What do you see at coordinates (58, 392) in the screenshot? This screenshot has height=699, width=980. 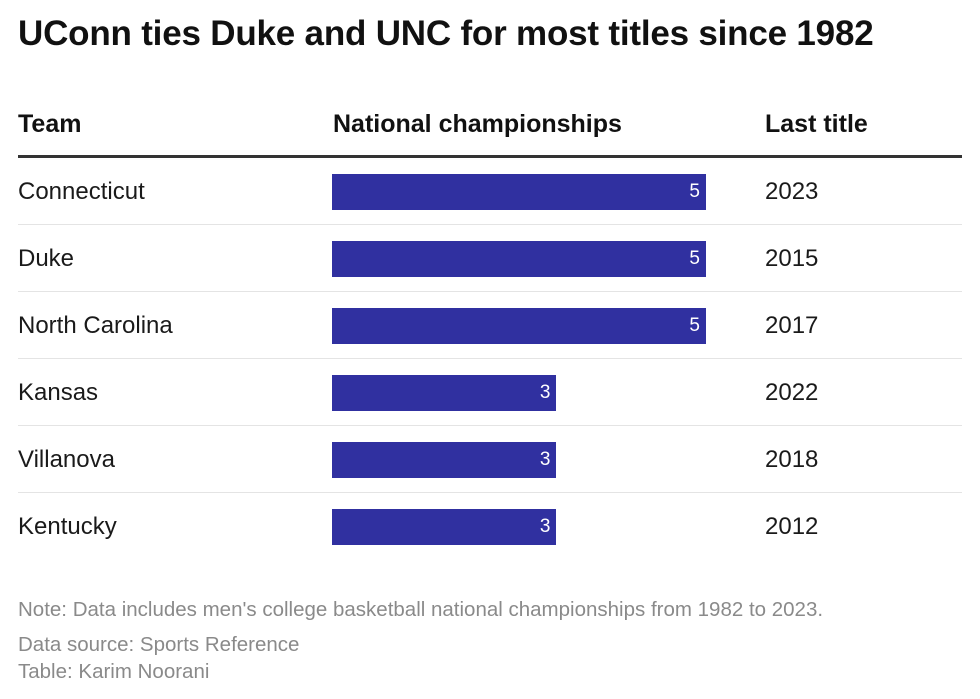 I see `team-name: Kansas` at bounding box center [58, 392].